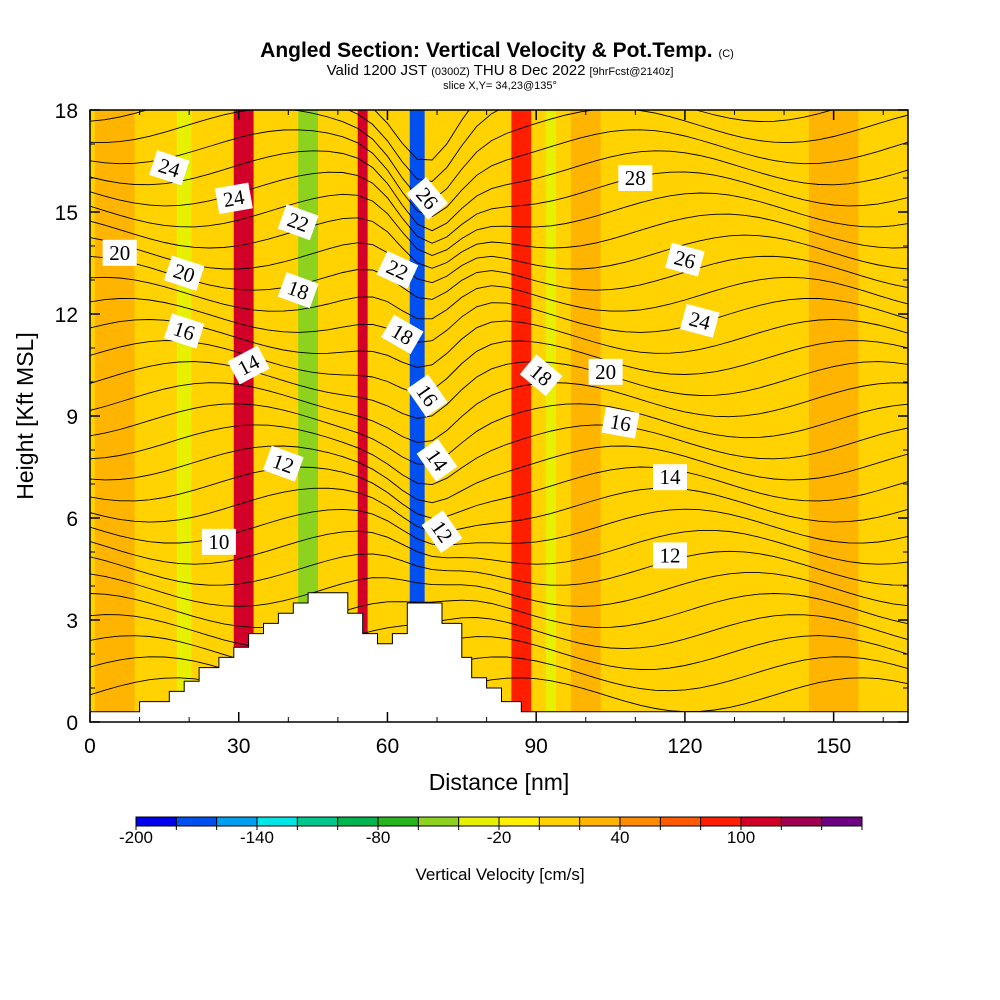 The height and width of the screenshot is (1000, 1000). Describe the element at coordinates (670, 555) in the screenshot. I see `contour-label-text: 12` at that location.